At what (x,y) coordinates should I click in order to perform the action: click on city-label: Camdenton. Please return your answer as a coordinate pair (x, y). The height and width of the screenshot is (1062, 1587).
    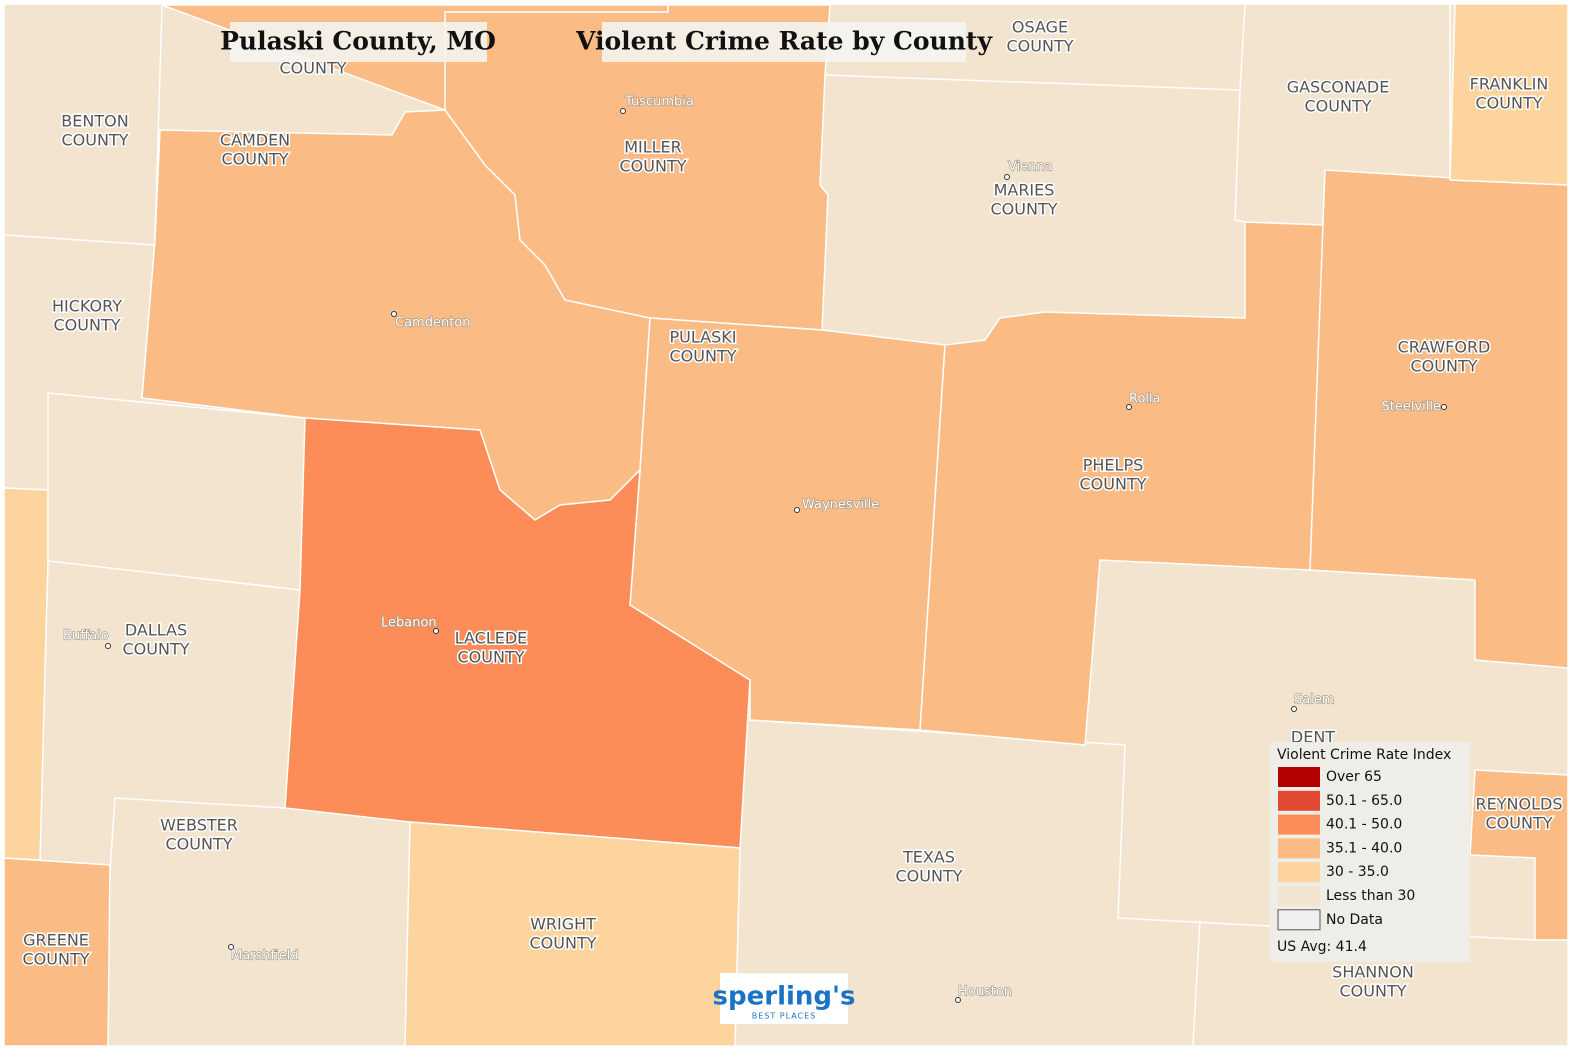
    Looking at the image, I should click on (433, 323).